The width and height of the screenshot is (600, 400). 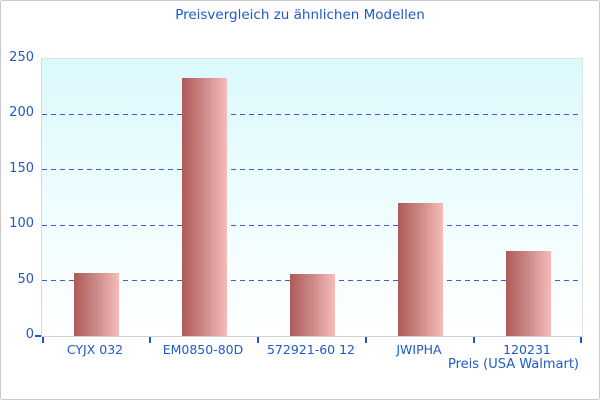 I want to click on x-category-label: EM0850-80D, so click(x=203, y=349).